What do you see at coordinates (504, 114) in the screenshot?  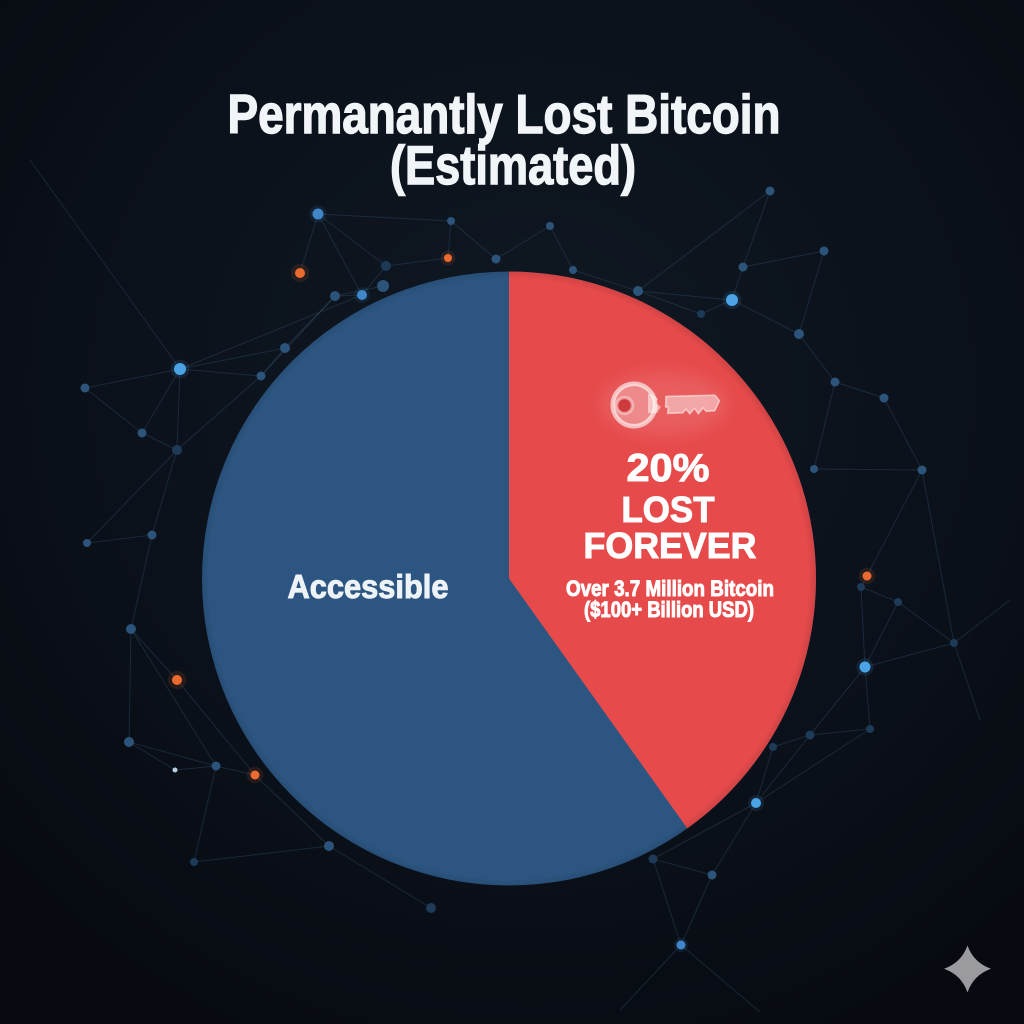 I see `svg-text: Permanantly Lost Bitcoin` at bounding box center [504, 114].